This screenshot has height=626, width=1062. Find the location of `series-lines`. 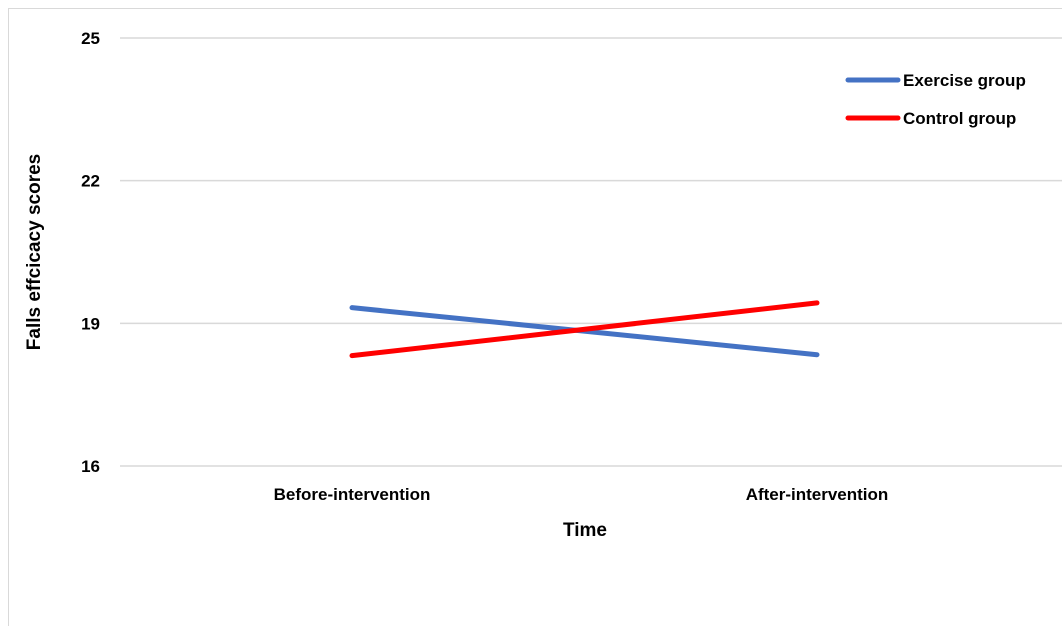

series-lines is located at coordinates (584, 329).